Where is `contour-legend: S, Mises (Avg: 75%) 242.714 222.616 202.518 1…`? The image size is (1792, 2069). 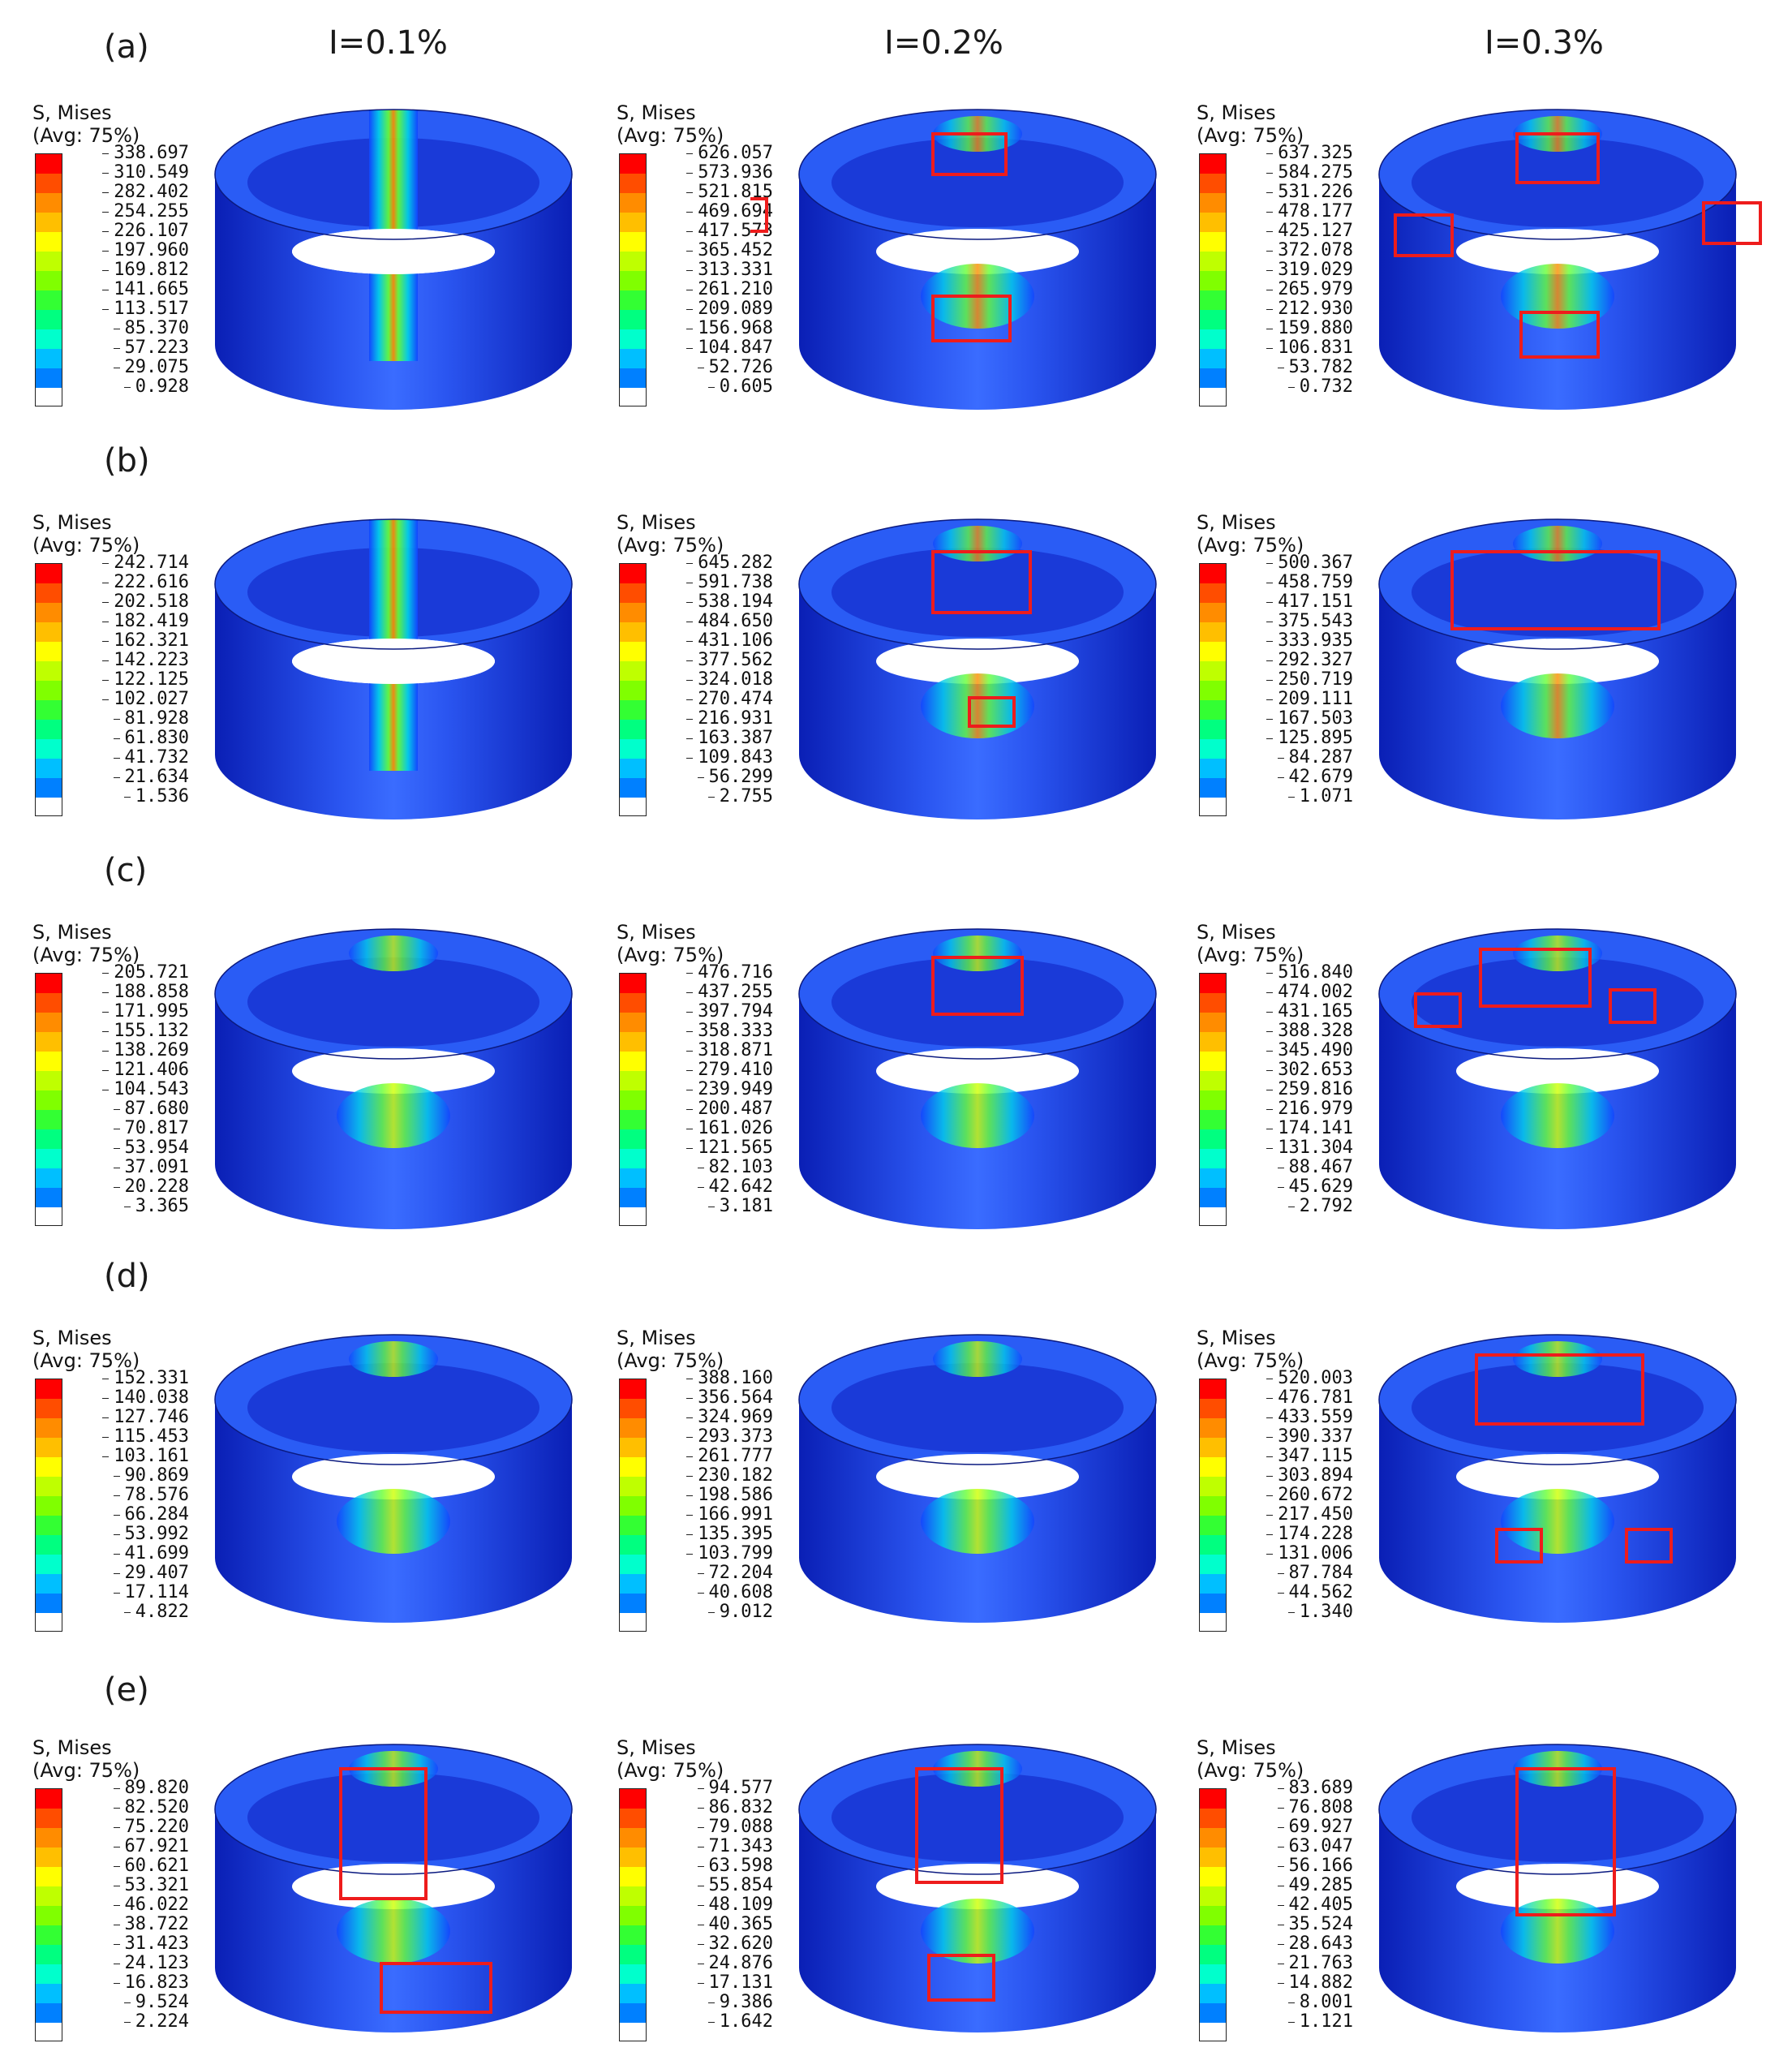 contour-legend: S, Mises (Avg: 75%) 242.714 222.616 202.518 1… is located at coordinates (129, 673).